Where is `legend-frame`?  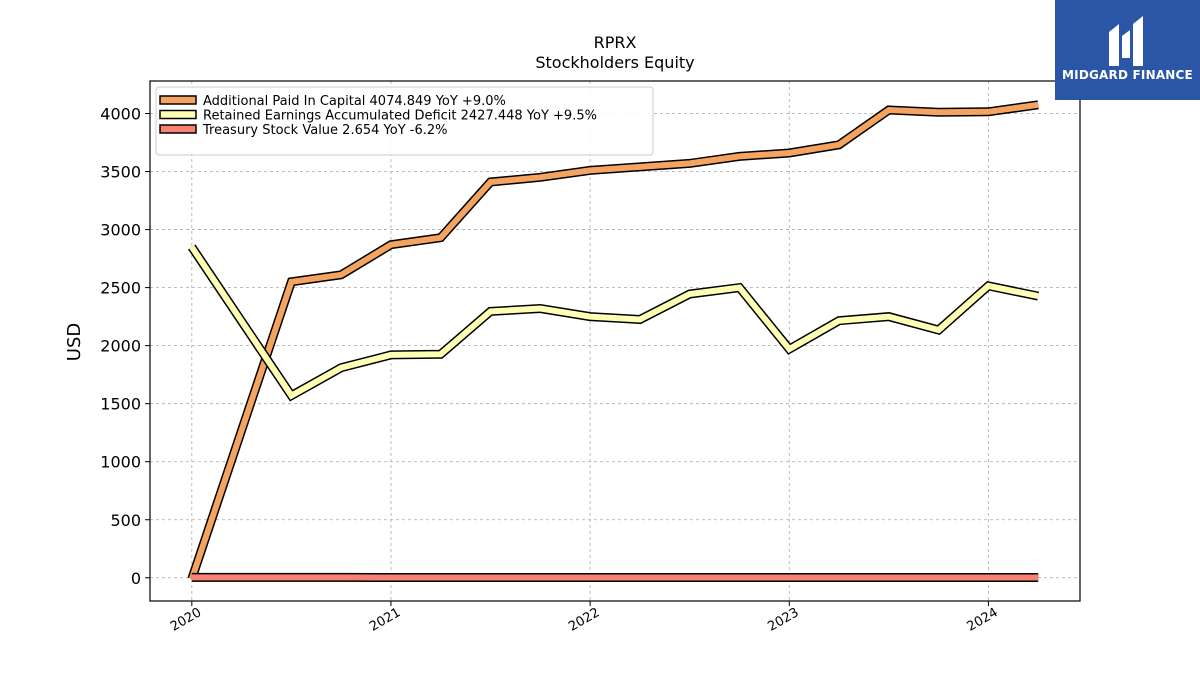
legend-frame is located at coordinates (404, 121).